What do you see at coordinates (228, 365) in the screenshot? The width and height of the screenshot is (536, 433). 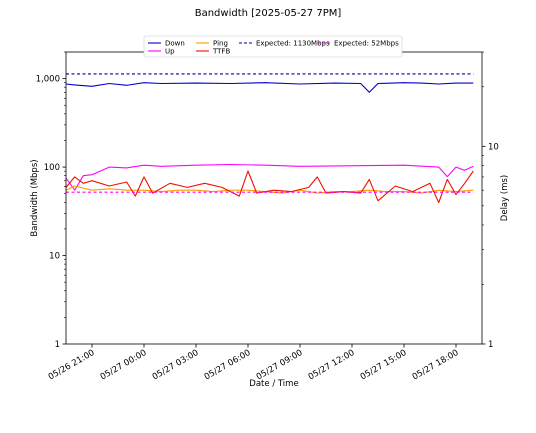 I see `x-tick-label: 05/27 06:00` at bounding box center [228, 365].